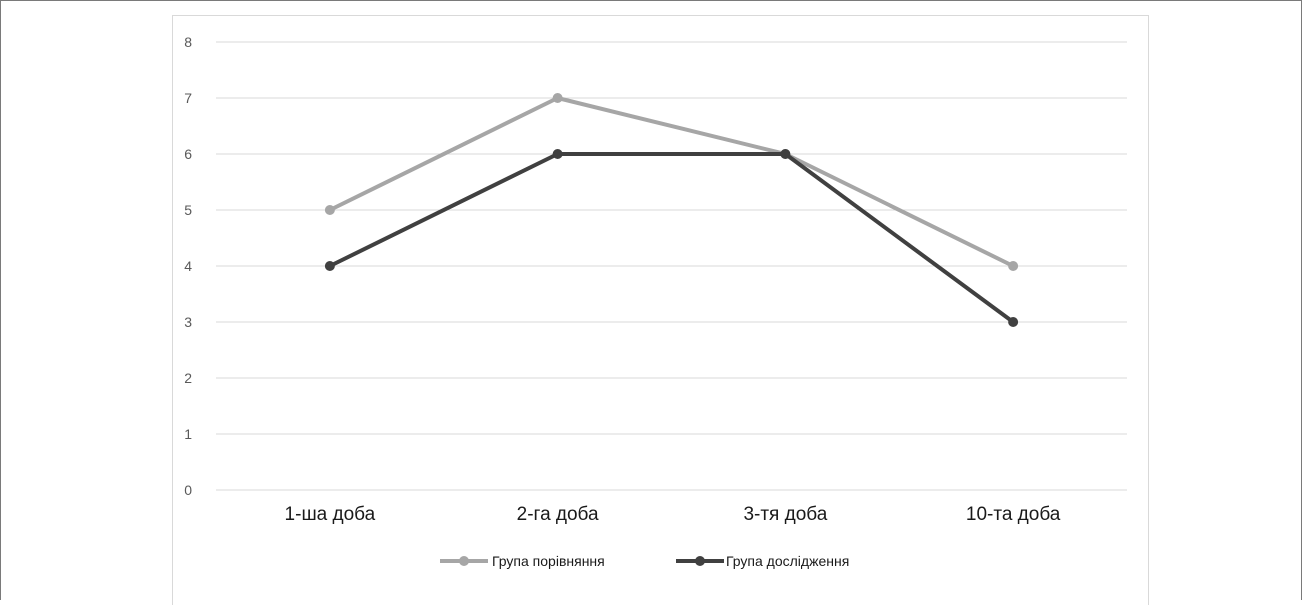 This screenshot has width=1304, height=605. I want to click on x-tick-label: 2-га доба, so click(558, 514).